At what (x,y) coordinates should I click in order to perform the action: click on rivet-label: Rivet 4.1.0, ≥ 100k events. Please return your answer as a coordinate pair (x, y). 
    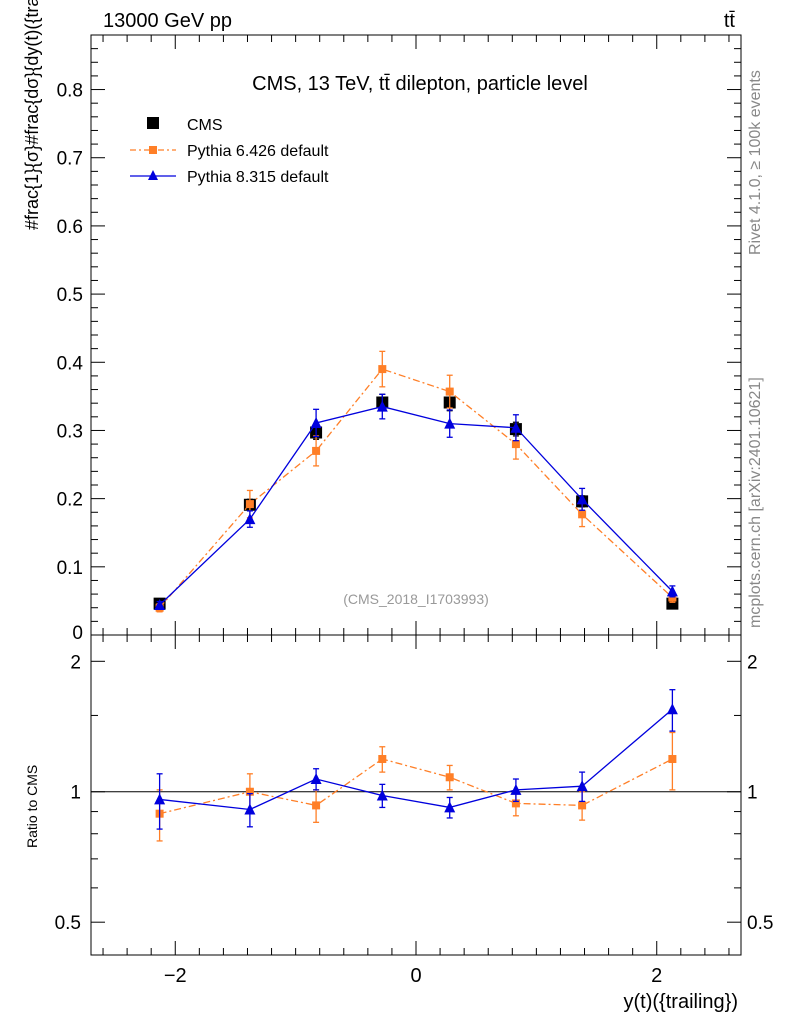
    Looking at the image, I should click on (755, 162).